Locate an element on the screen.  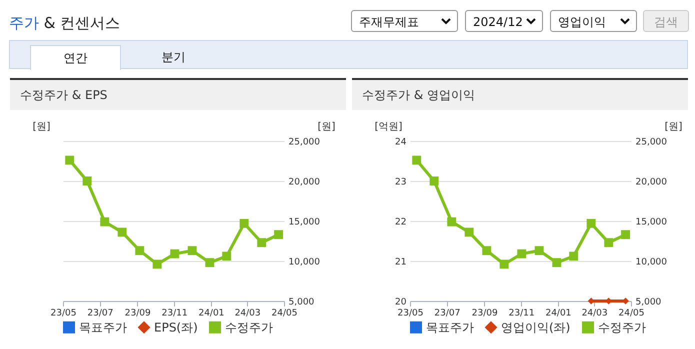
legend-label: 영업이익(좌) is located at coordinates (535, 327).